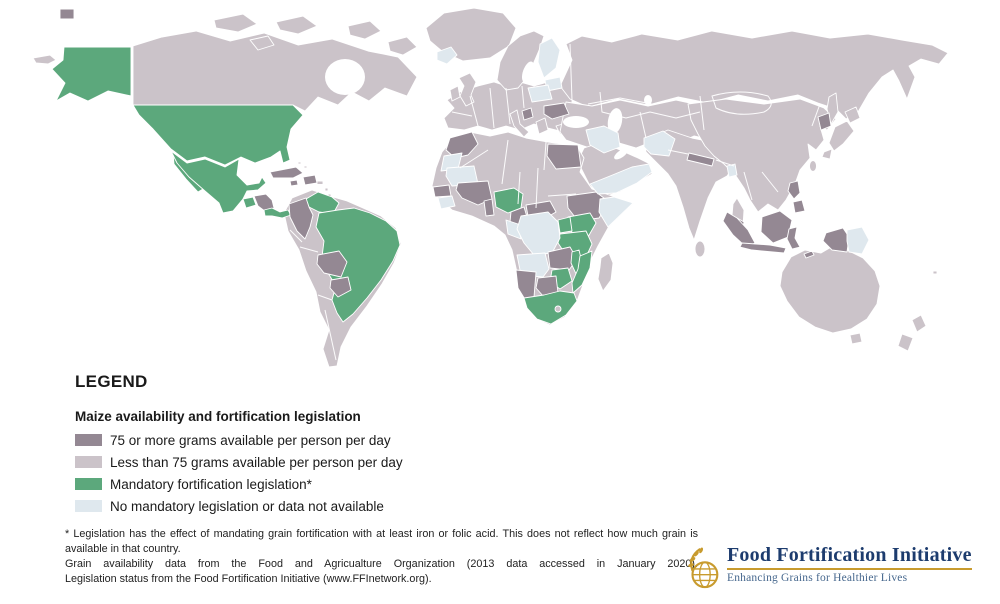 This screenshot has height=604, width=1000. Describe the element at coordinates (935, 272) in the screenshot. I see `pacific-island` at that location.